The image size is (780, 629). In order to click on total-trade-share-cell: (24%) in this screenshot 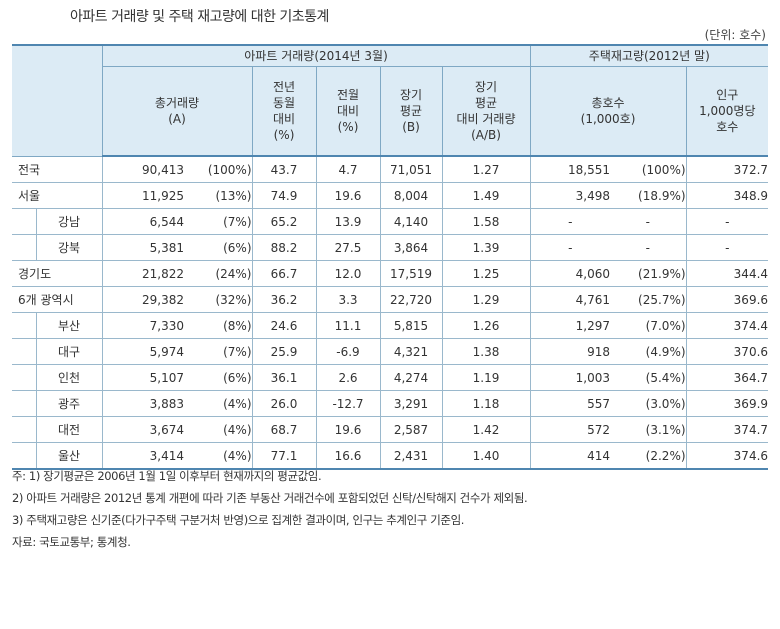, I will do `click(218, 273)`.